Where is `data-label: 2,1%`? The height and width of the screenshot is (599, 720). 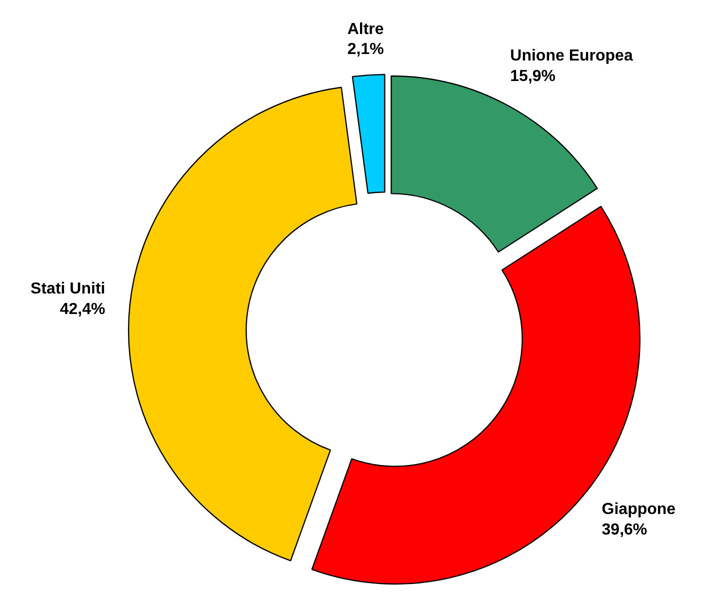
data-label: 2,1% is located at coordinates (365, 49).